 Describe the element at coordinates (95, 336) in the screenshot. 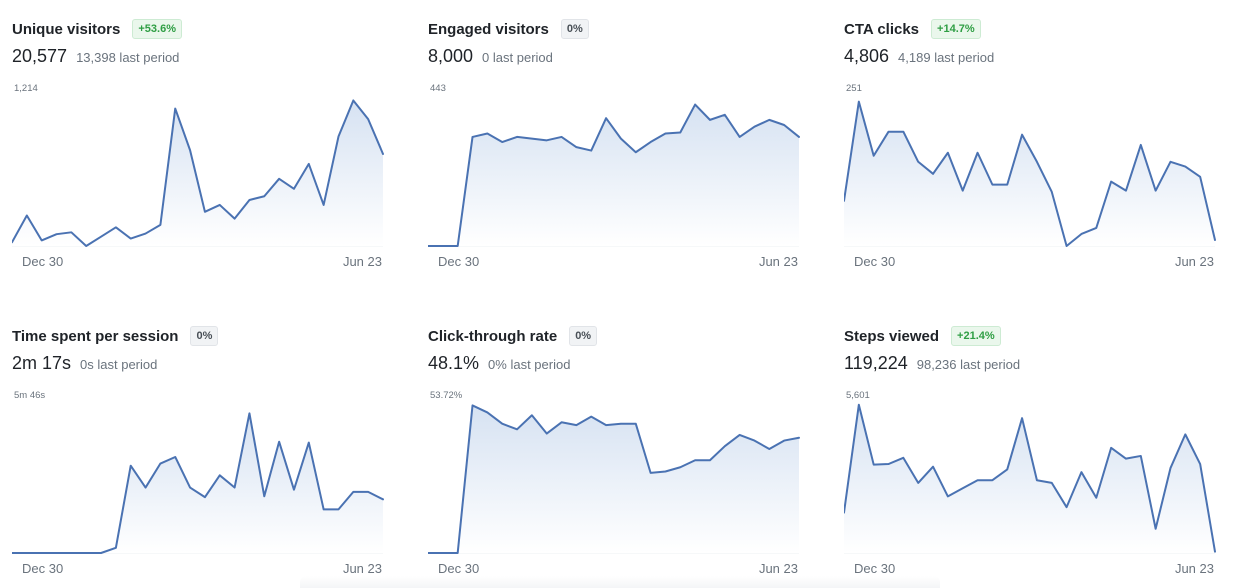

I see `card-title: Time spent per session` at that location.